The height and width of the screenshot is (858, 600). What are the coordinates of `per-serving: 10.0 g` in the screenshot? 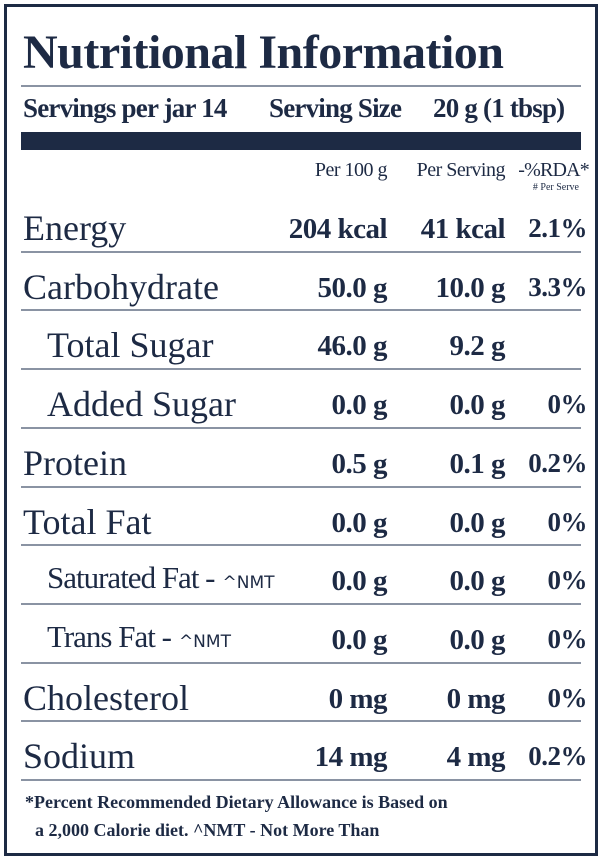 It's located at (470, 287).